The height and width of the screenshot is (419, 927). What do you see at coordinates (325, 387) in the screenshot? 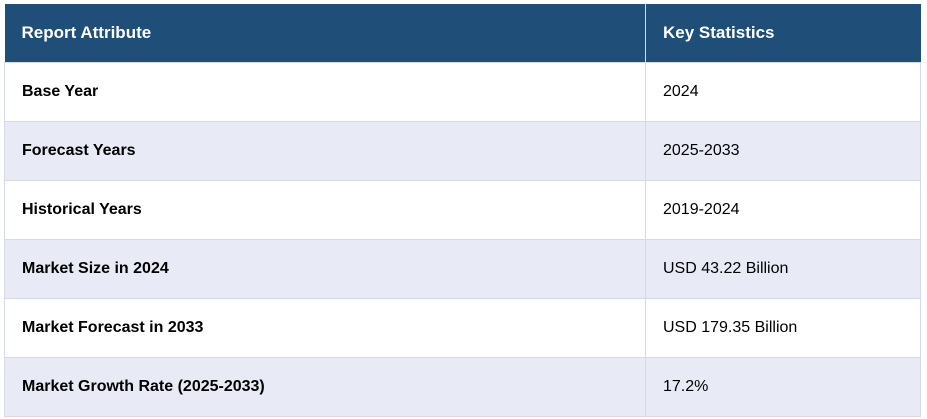
I see `attribute-cell: Market Growth Rate (2025-2033)` at bounding box center [325, 387].